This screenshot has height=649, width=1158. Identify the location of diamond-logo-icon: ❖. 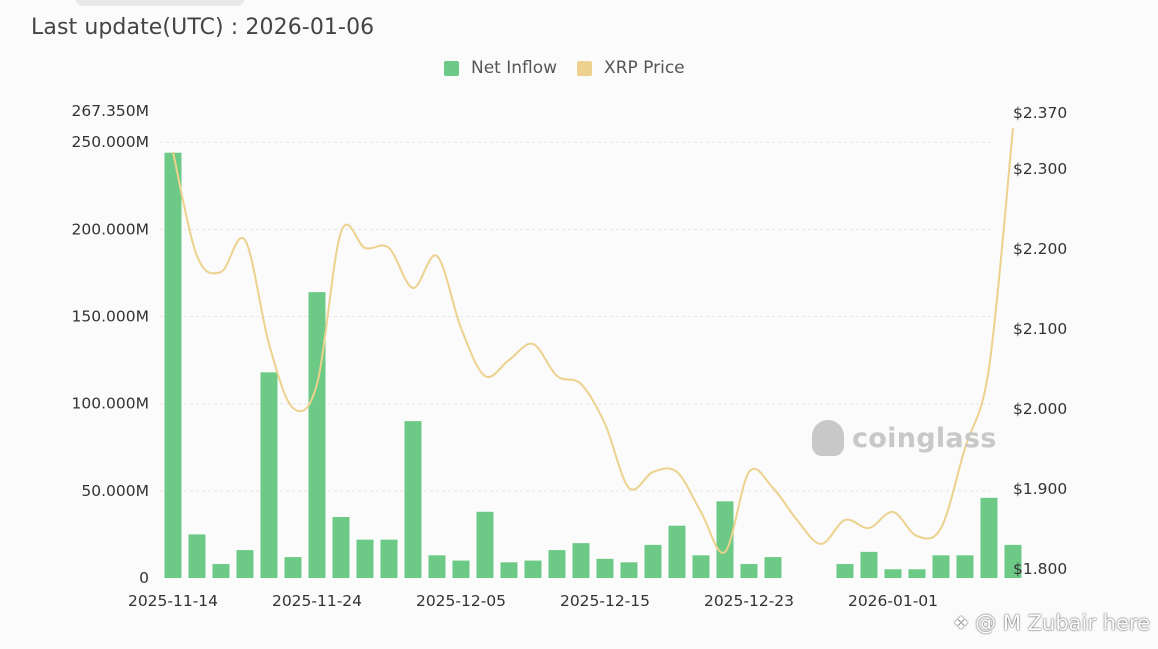
(961, 623).